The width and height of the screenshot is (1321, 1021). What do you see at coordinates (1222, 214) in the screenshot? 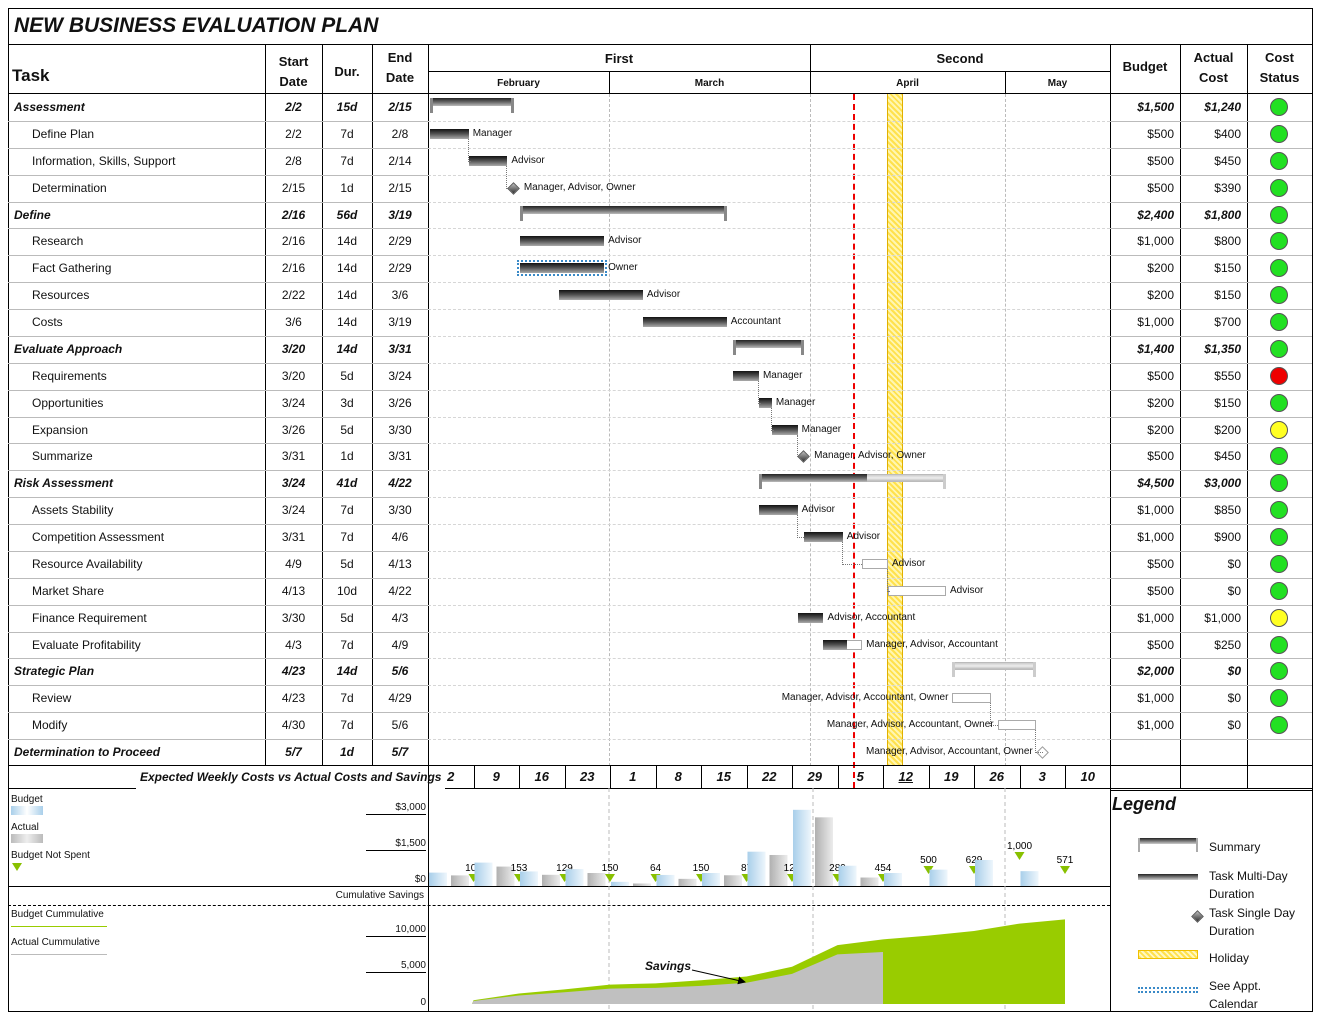
I see `actual-cost-value: $1,800` at bounding box center [1222, 214].